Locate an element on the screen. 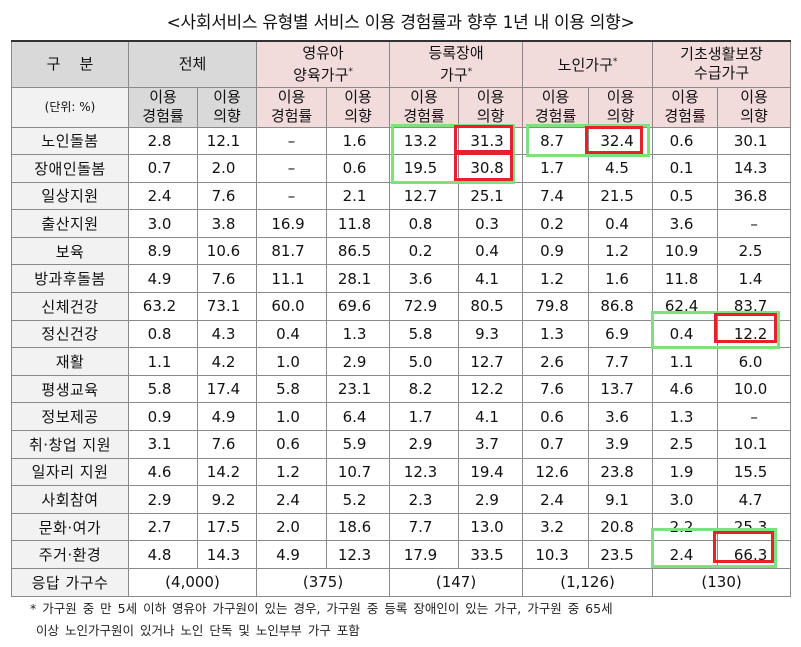 This screenshot has height=647, width=801. value-cell: 86.5 is located at coordinates (358, 251).